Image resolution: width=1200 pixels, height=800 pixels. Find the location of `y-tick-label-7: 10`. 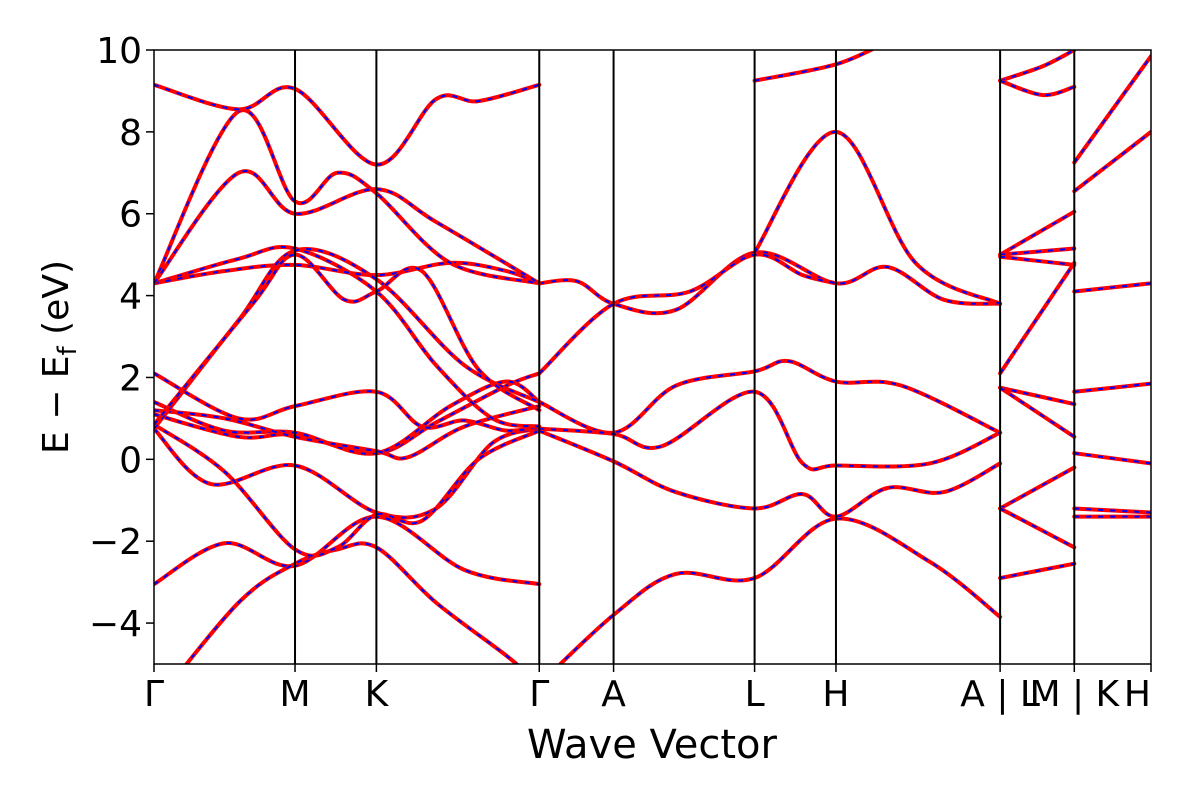

y-tick-label-7: 10 is located at coordinates (119, 51).